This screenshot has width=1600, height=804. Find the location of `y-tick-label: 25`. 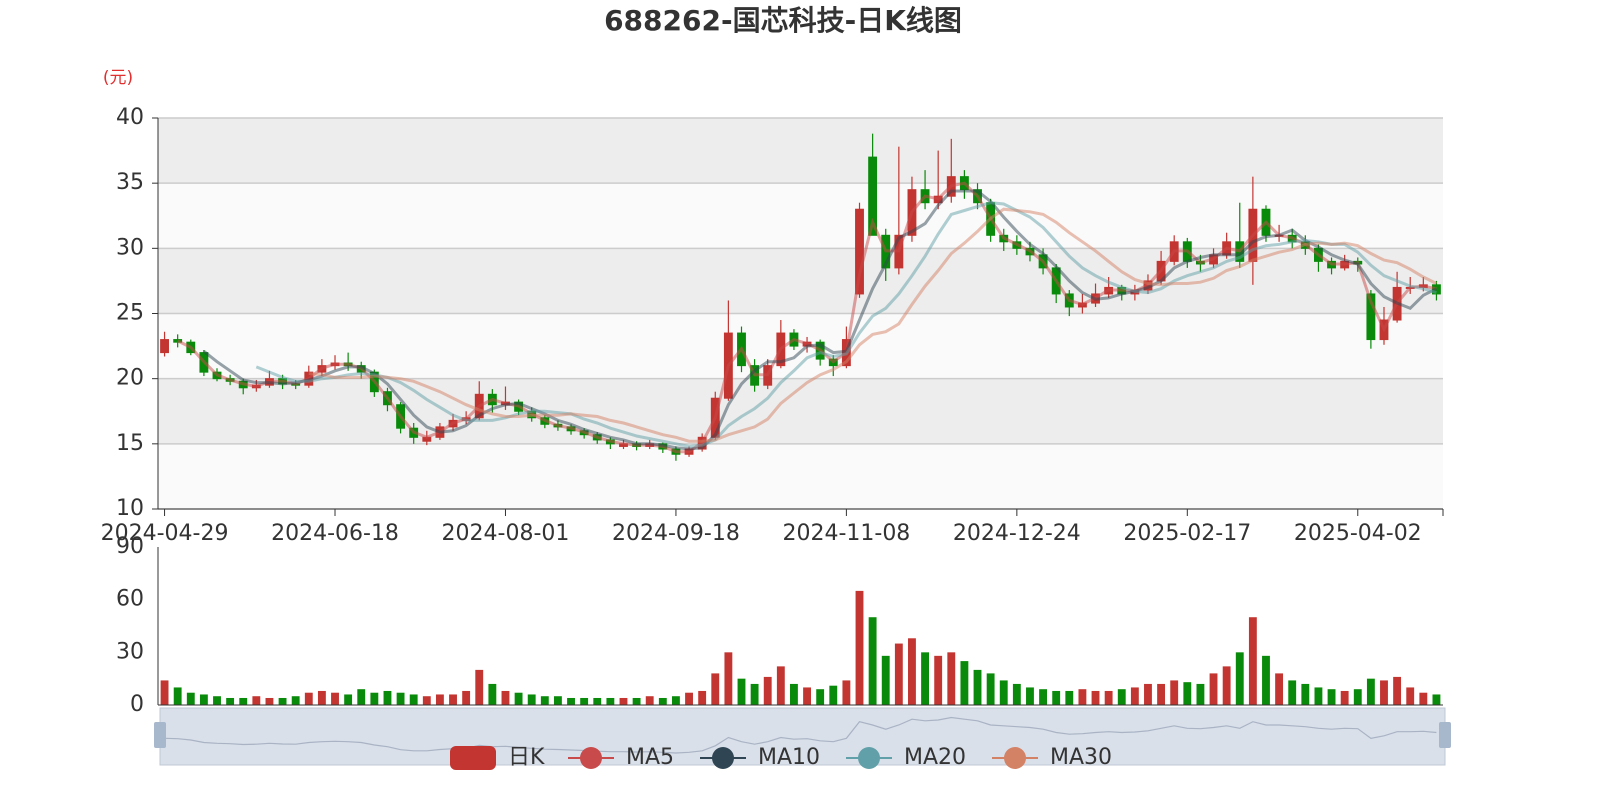

y-tick-label: 25 is located at coordinates (130, 313).